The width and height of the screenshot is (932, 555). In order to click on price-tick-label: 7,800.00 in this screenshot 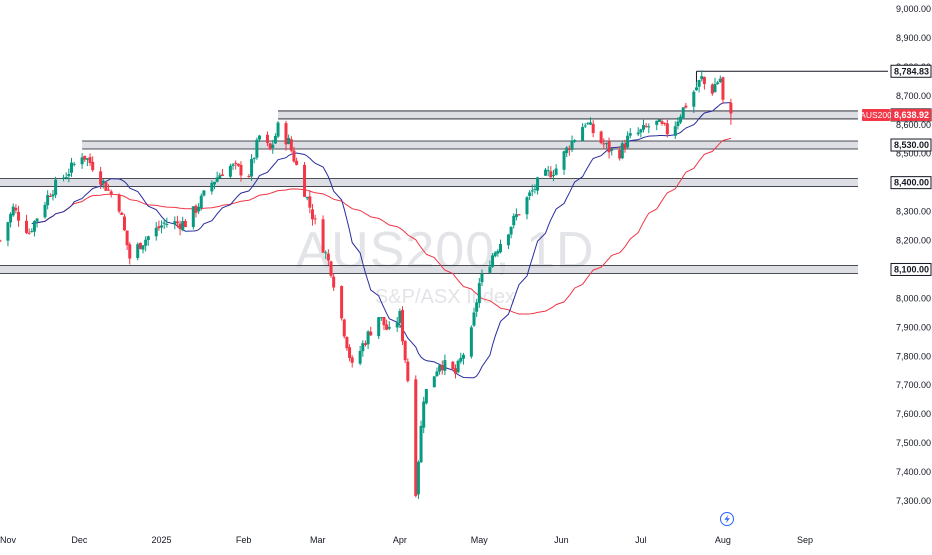, I will do `click(913, 356)`.